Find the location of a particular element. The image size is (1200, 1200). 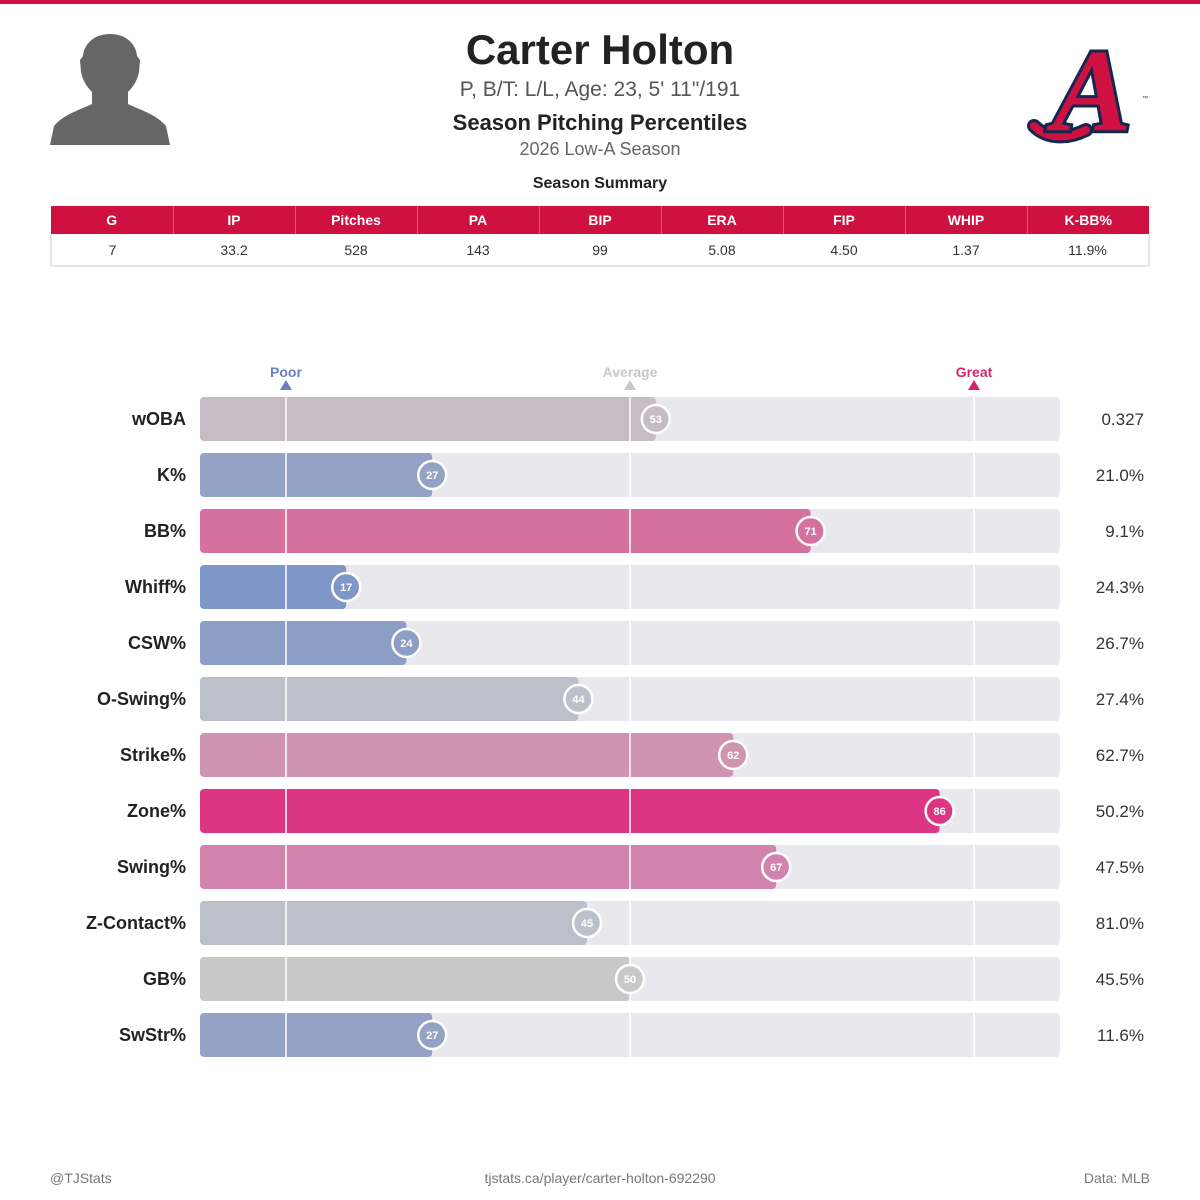

summary-value-cell: 33.2 is located at coordinates (234, 250).